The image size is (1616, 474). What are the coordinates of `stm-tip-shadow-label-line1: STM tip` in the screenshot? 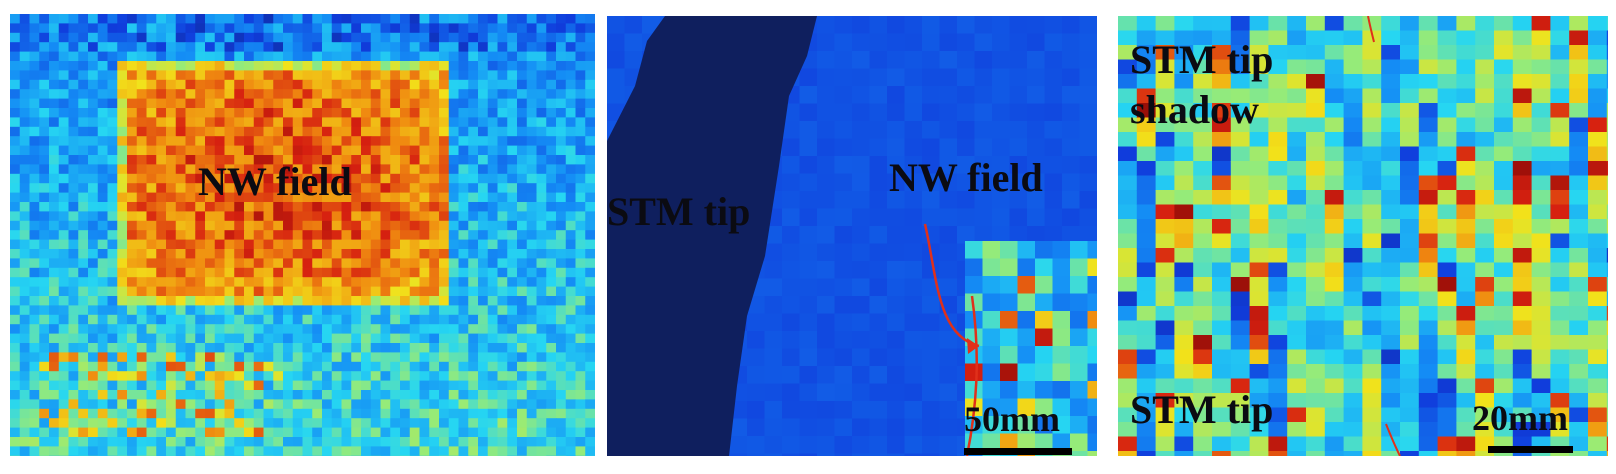 It's located at (1202, 59).